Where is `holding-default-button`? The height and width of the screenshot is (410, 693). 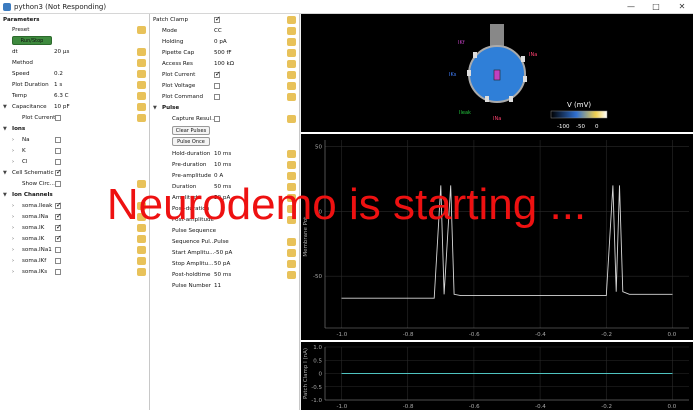 holding-default-button is located at coordinates (291, 42).